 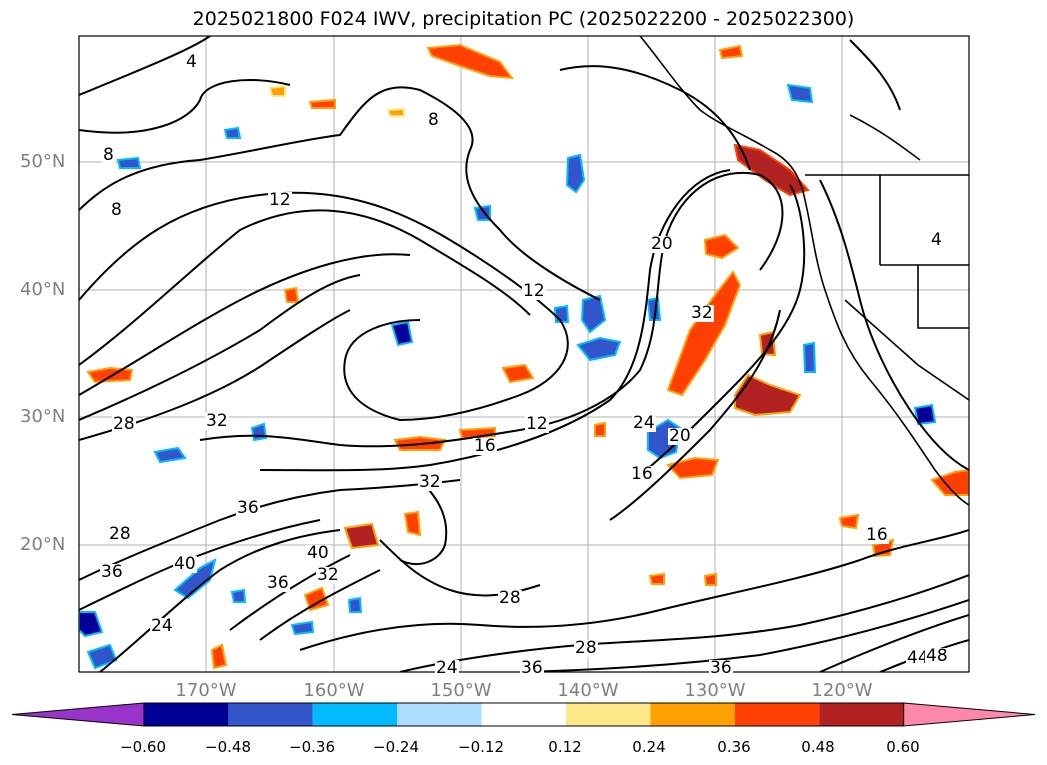 What do you see at coordinates (937, 656) in the screenshot?
I see `contour-label: 48` at bounding box center [937, 656].